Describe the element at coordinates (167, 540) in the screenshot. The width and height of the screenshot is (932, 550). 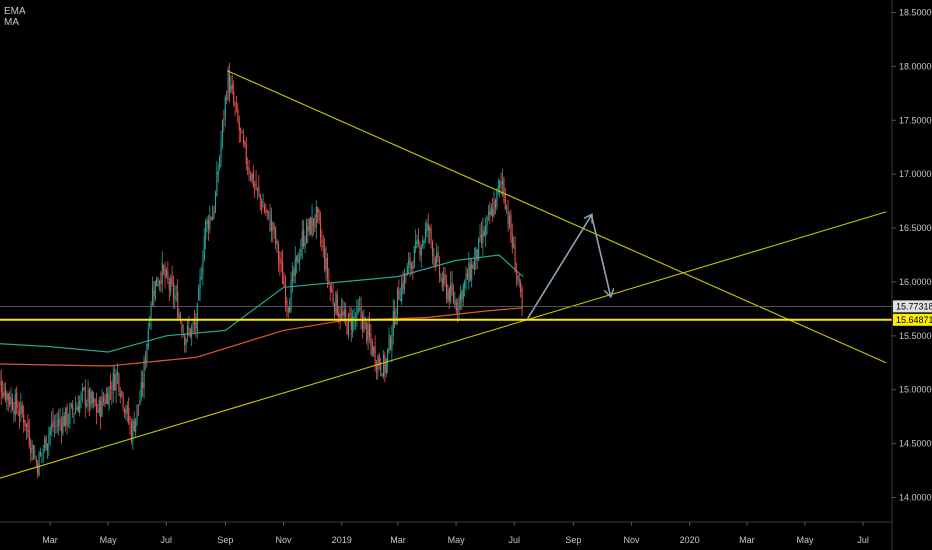
I see `x-tick-label: Jul` at that location.